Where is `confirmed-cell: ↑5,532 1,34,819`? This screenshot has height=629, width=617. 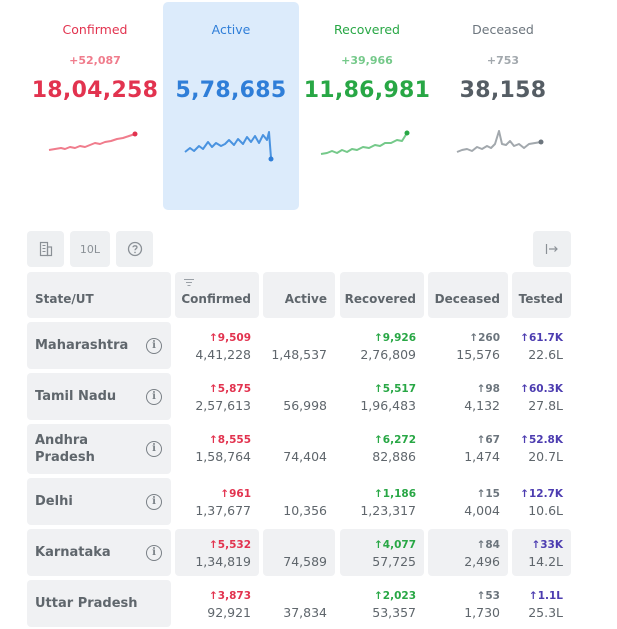 confirmed-cell: ↑5,532 1,34,819 is located at coordinates (217, 552).